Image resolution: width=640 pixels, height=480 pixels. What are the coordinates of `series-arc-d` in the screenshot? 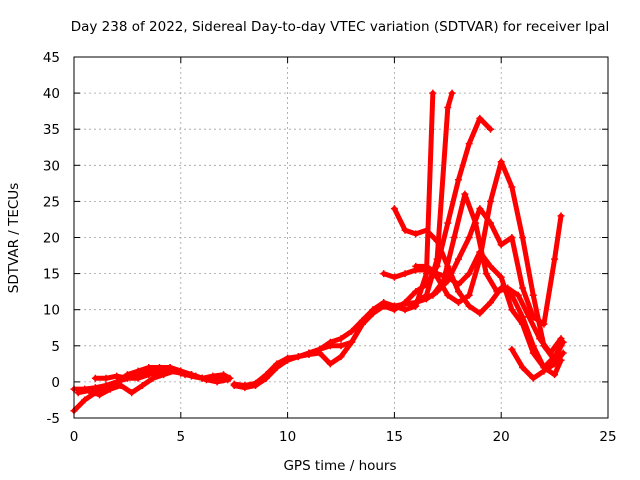 It's located at (162, 374).